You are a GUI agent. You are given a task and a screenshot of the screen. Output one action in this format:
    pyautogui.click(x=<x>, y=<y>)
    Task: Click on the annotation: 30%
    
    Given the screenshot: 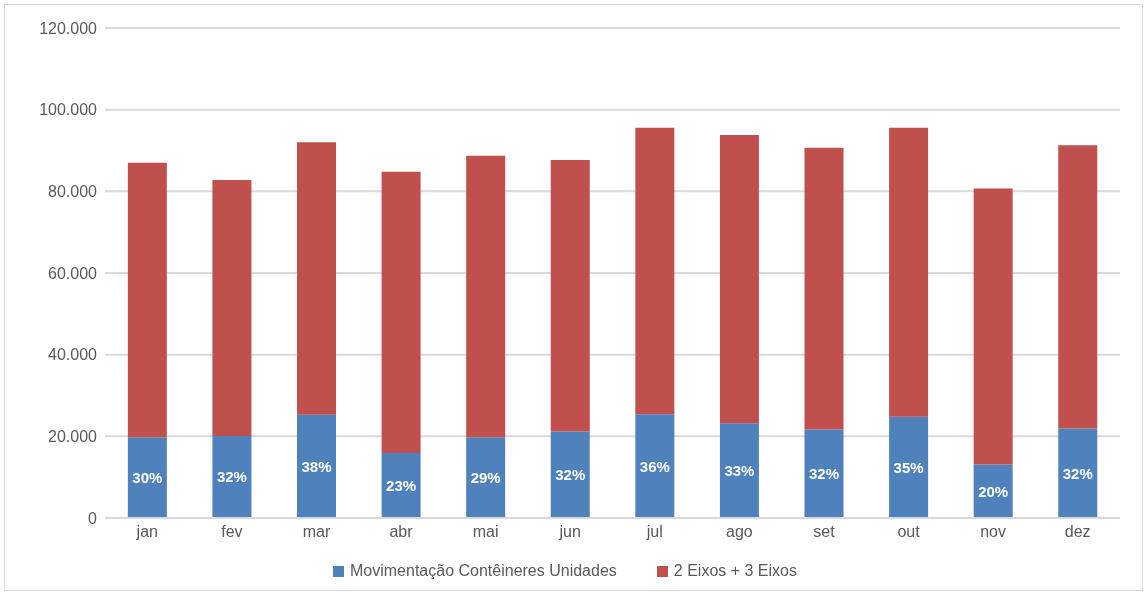 What is the action you would take?
    pyautogui.click(x=147, y=478)
    